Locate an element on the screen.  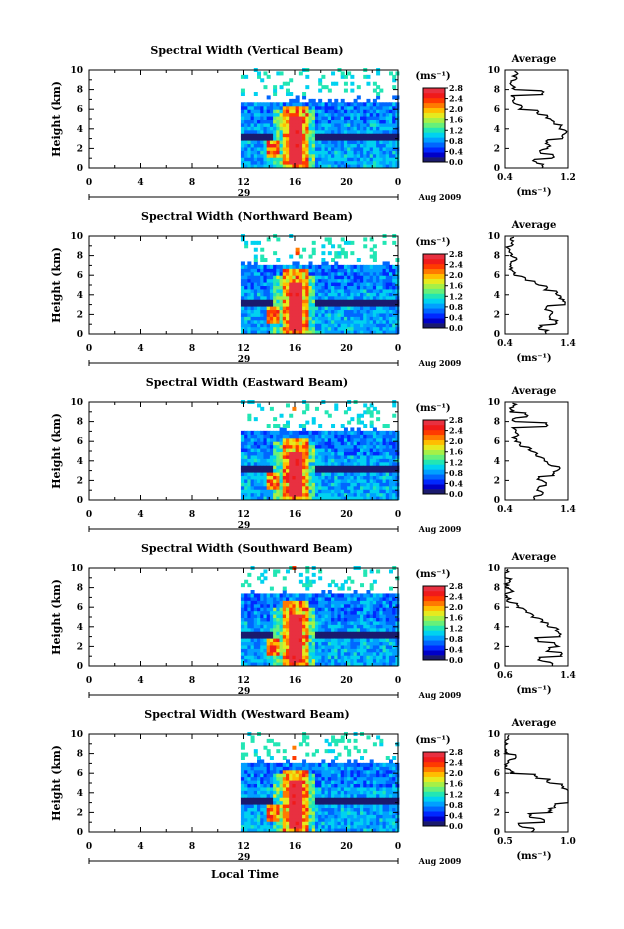
panel-title: Spectral Width (Westward Beam) is located at coordinates (246, 714).